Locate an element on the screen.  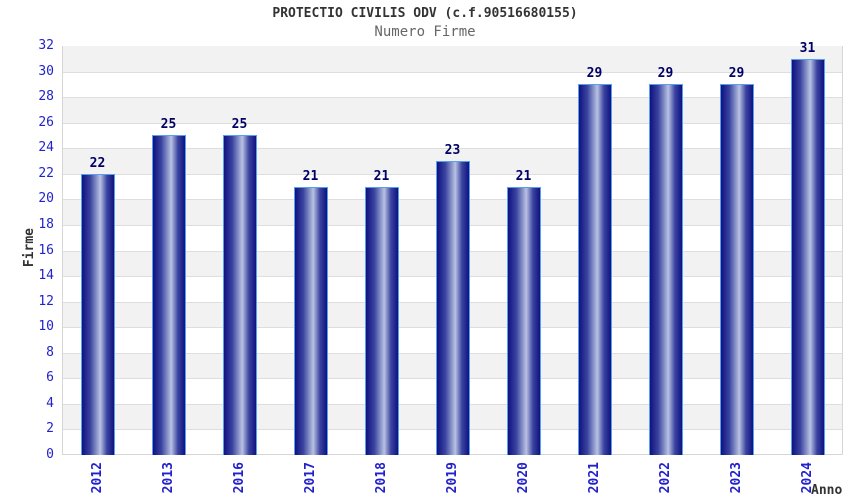
y-tick-label: 8 is located at coordinates (50, 352).